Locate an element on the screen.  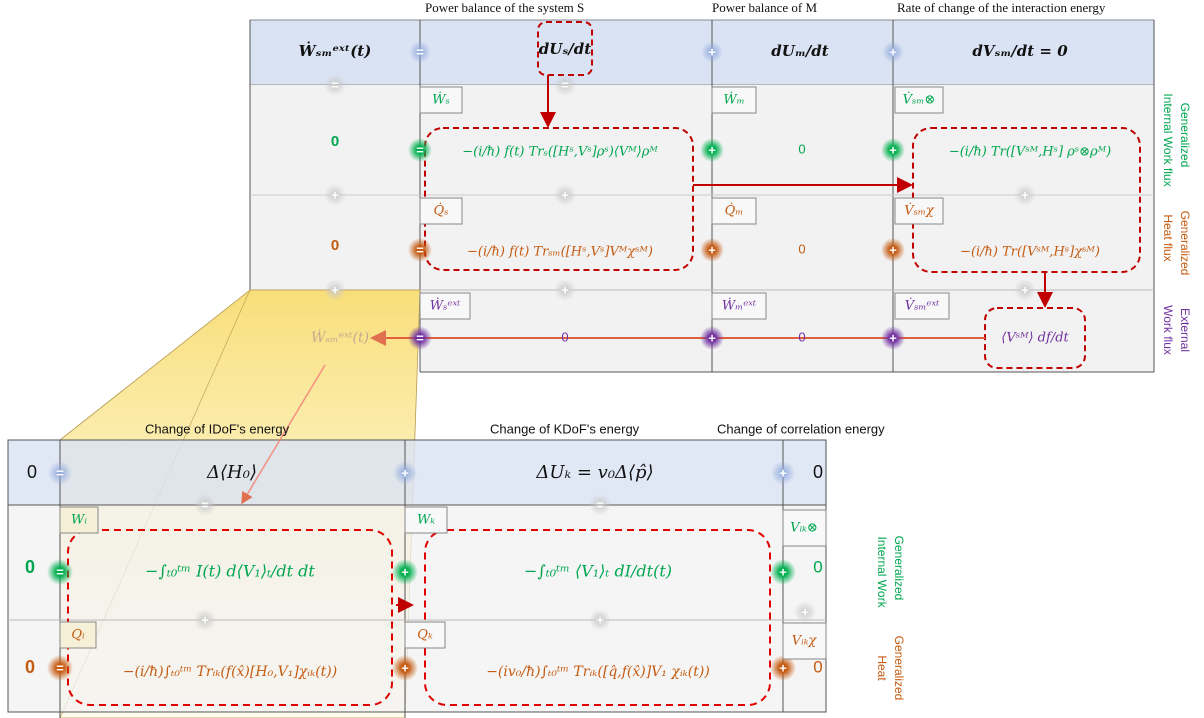
side-label: Heat is located at coordinates (882, 668).